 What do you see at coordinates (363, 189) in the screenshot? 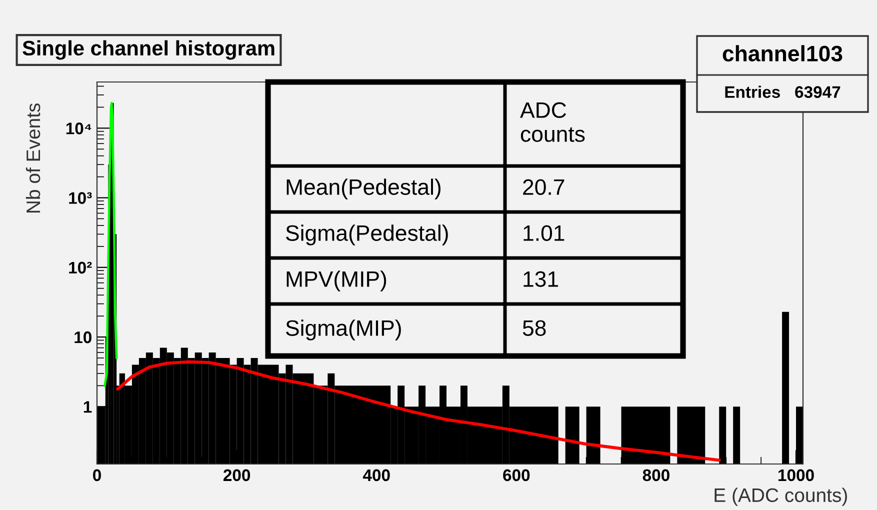
I see `annotation: Mean(Pedestal)` at bounding box center [363, 189].